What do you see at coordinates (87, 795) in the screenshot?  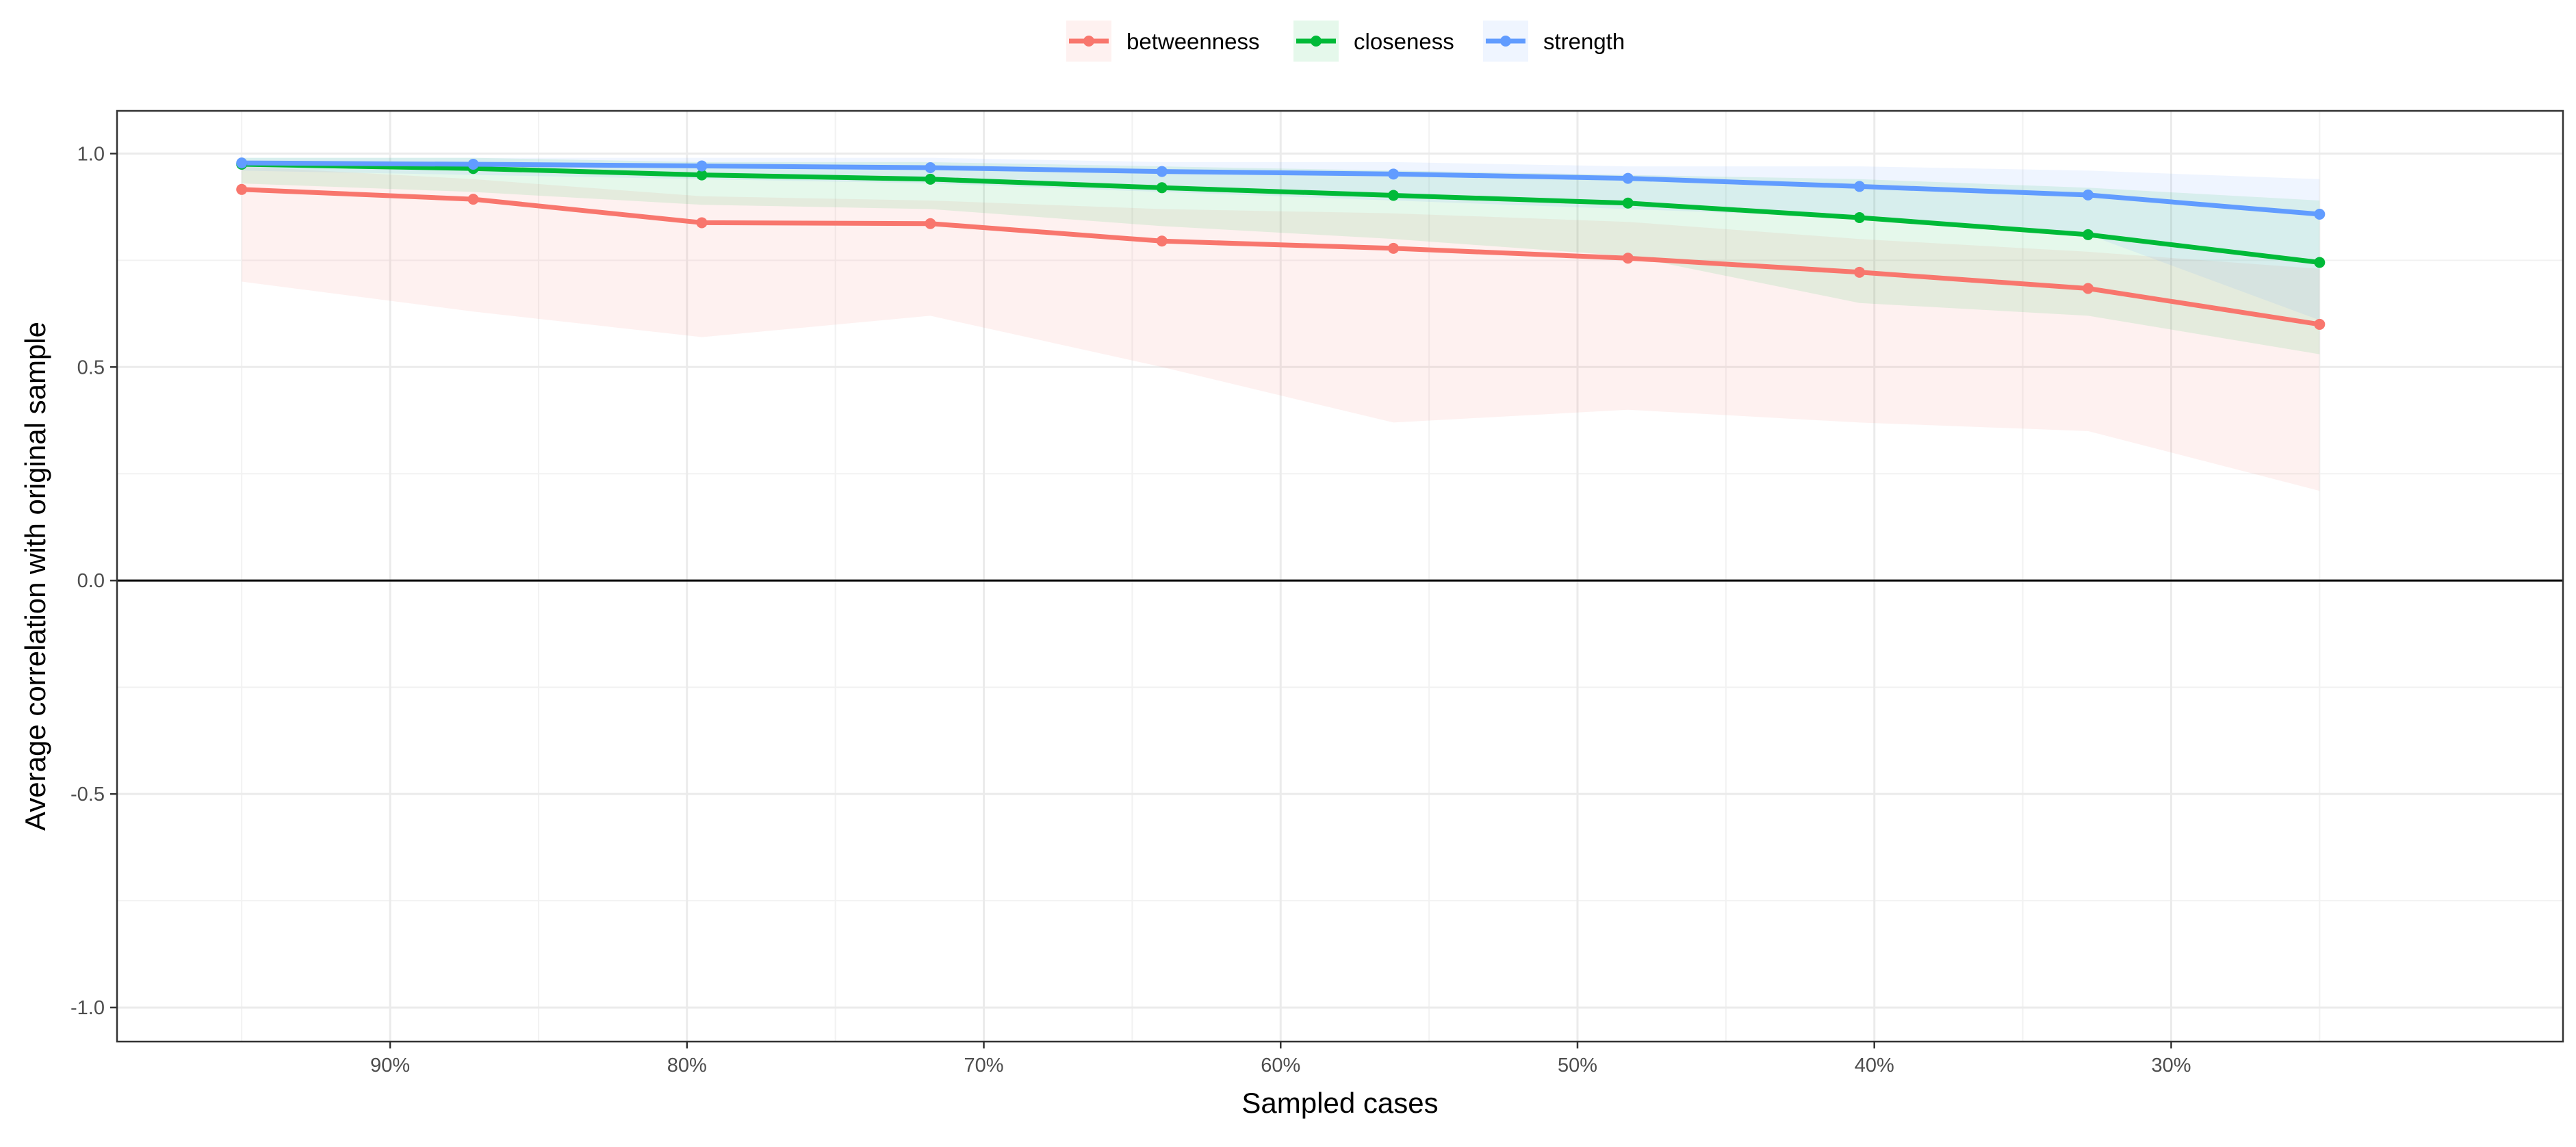 I see `y-tick-label: -0.5` at bounding box center [87, 795].